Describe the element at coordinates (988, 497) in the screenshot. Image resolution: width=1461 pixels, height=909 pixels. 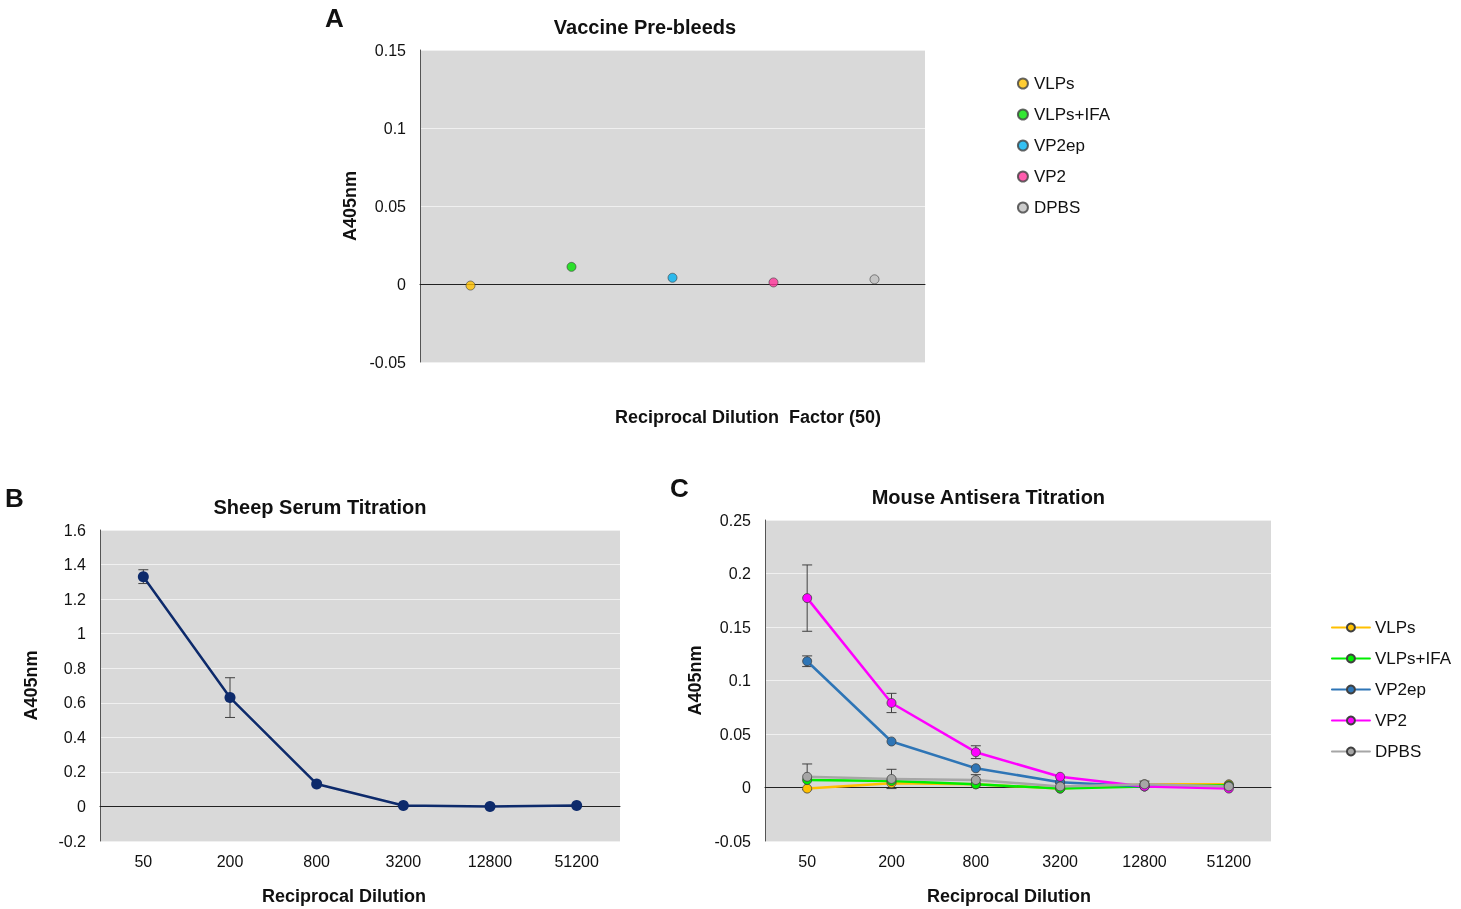
I see `chart-title: Mouse Antisera Titration` at that location.